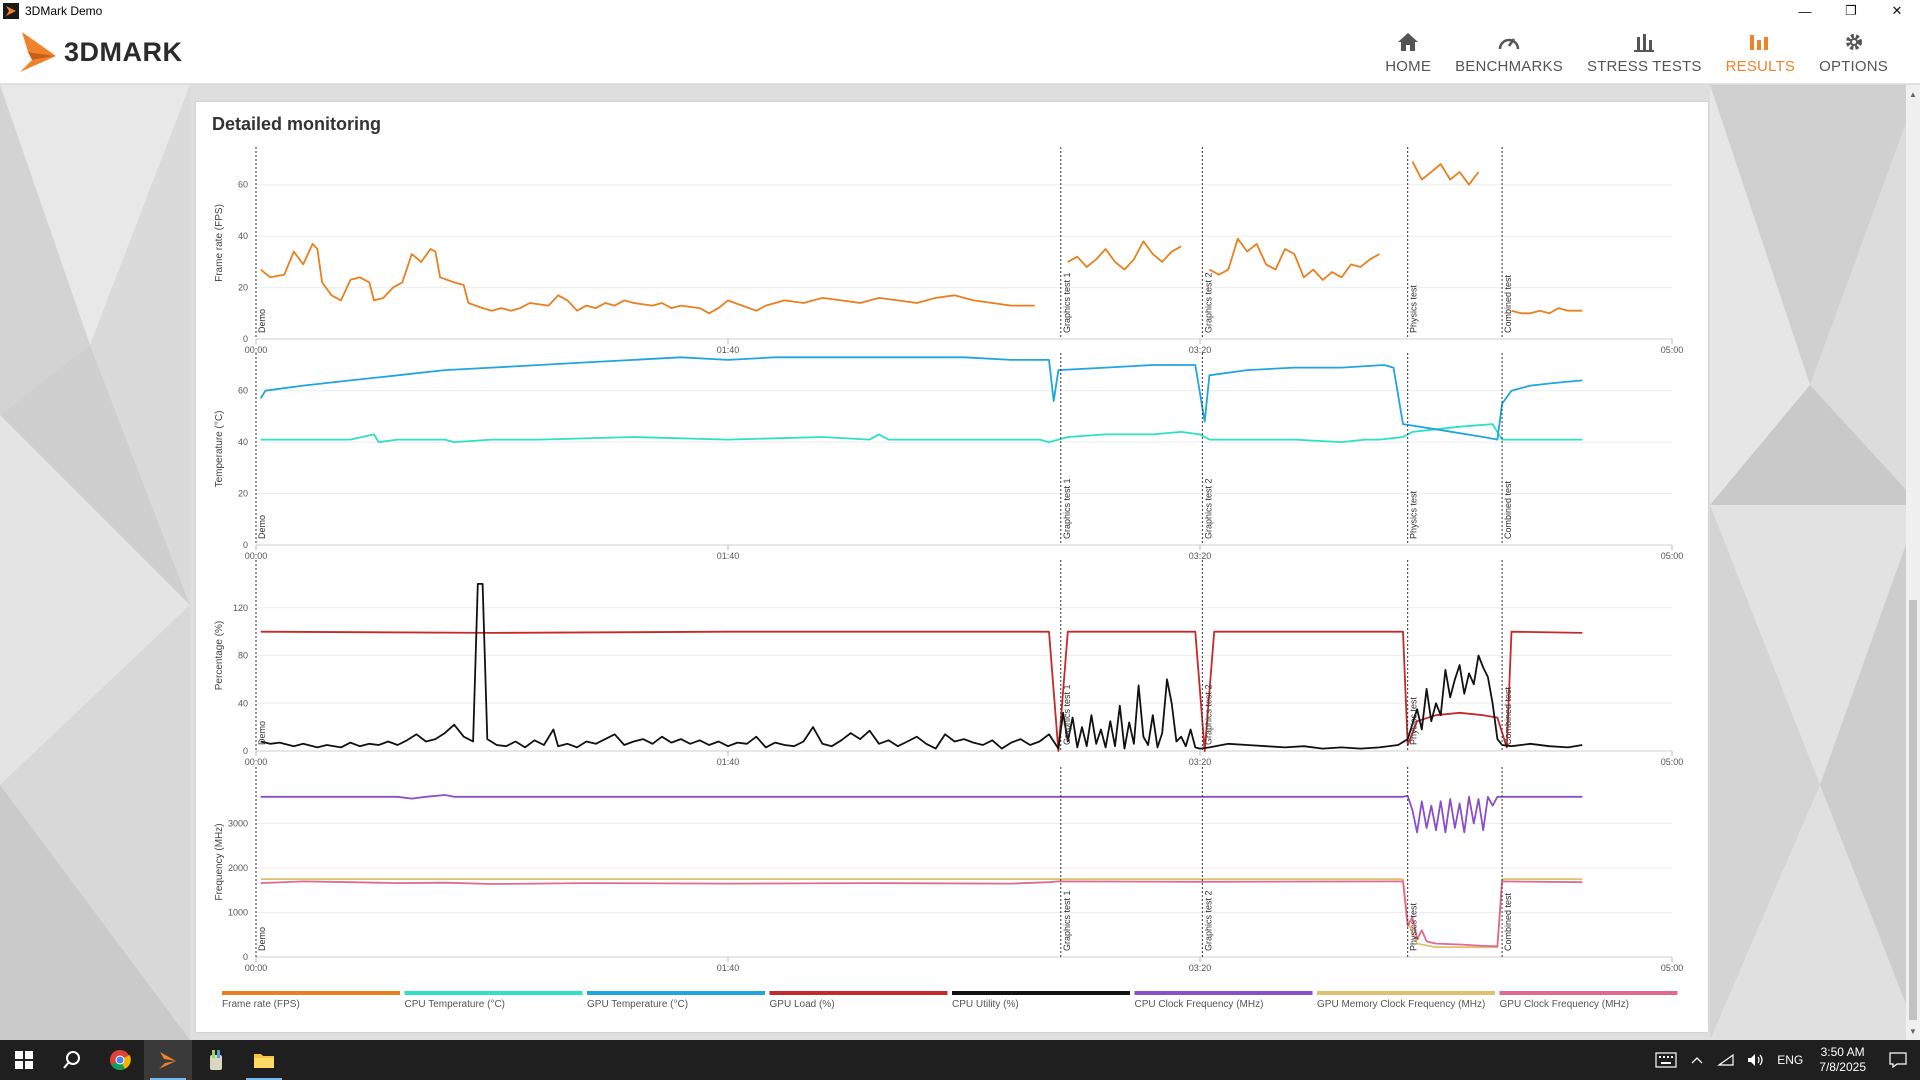 The image size is (1920, 1080). I want to click on chrome-icon, so click(120, 1060).